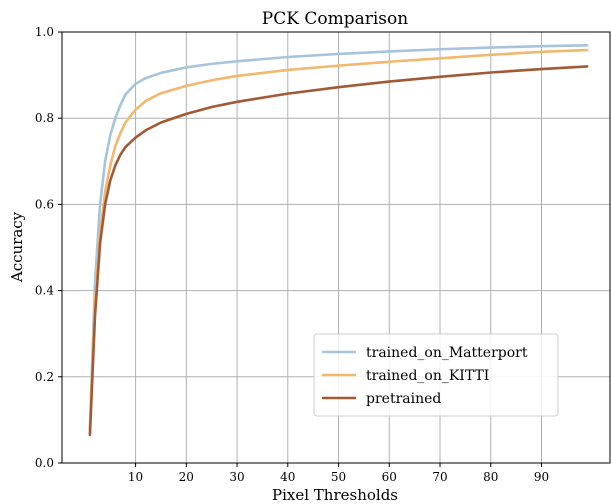  I want to click on legend-box, so click(436, 375).